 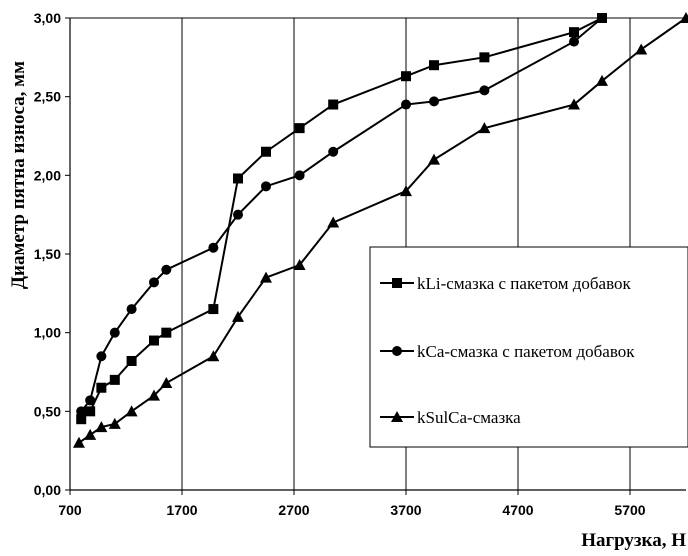 I want to click on legend-label: kCa-смазка с пакетом добавок, so click(x=526, y=351).